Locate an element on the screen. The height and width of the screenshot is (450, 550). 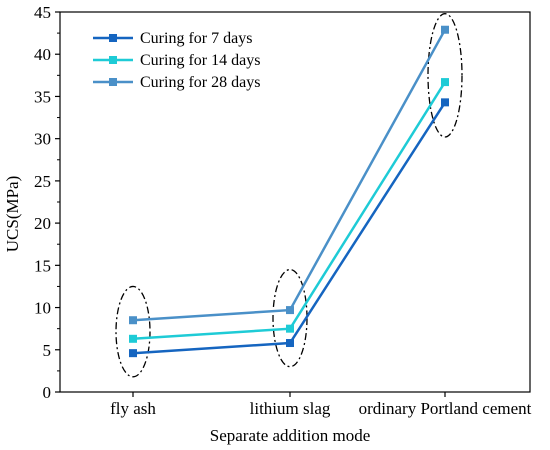
y-tick-label: 25 is located at coordinates (42, 181).